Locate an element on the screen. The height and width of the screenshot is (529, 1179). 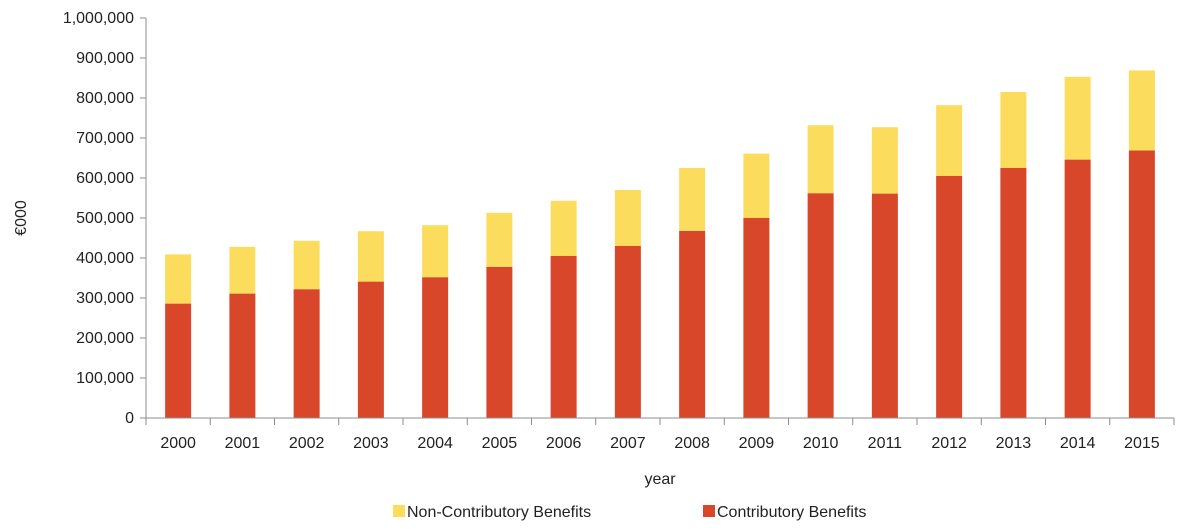
x-tick-label: 2007 is located at coordinates (628, 443).